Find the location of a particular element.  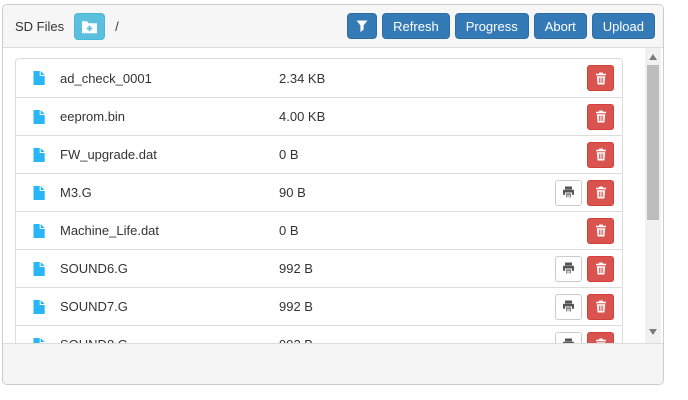

file-size: 2.34 KB is located at coordinates (302, 78).